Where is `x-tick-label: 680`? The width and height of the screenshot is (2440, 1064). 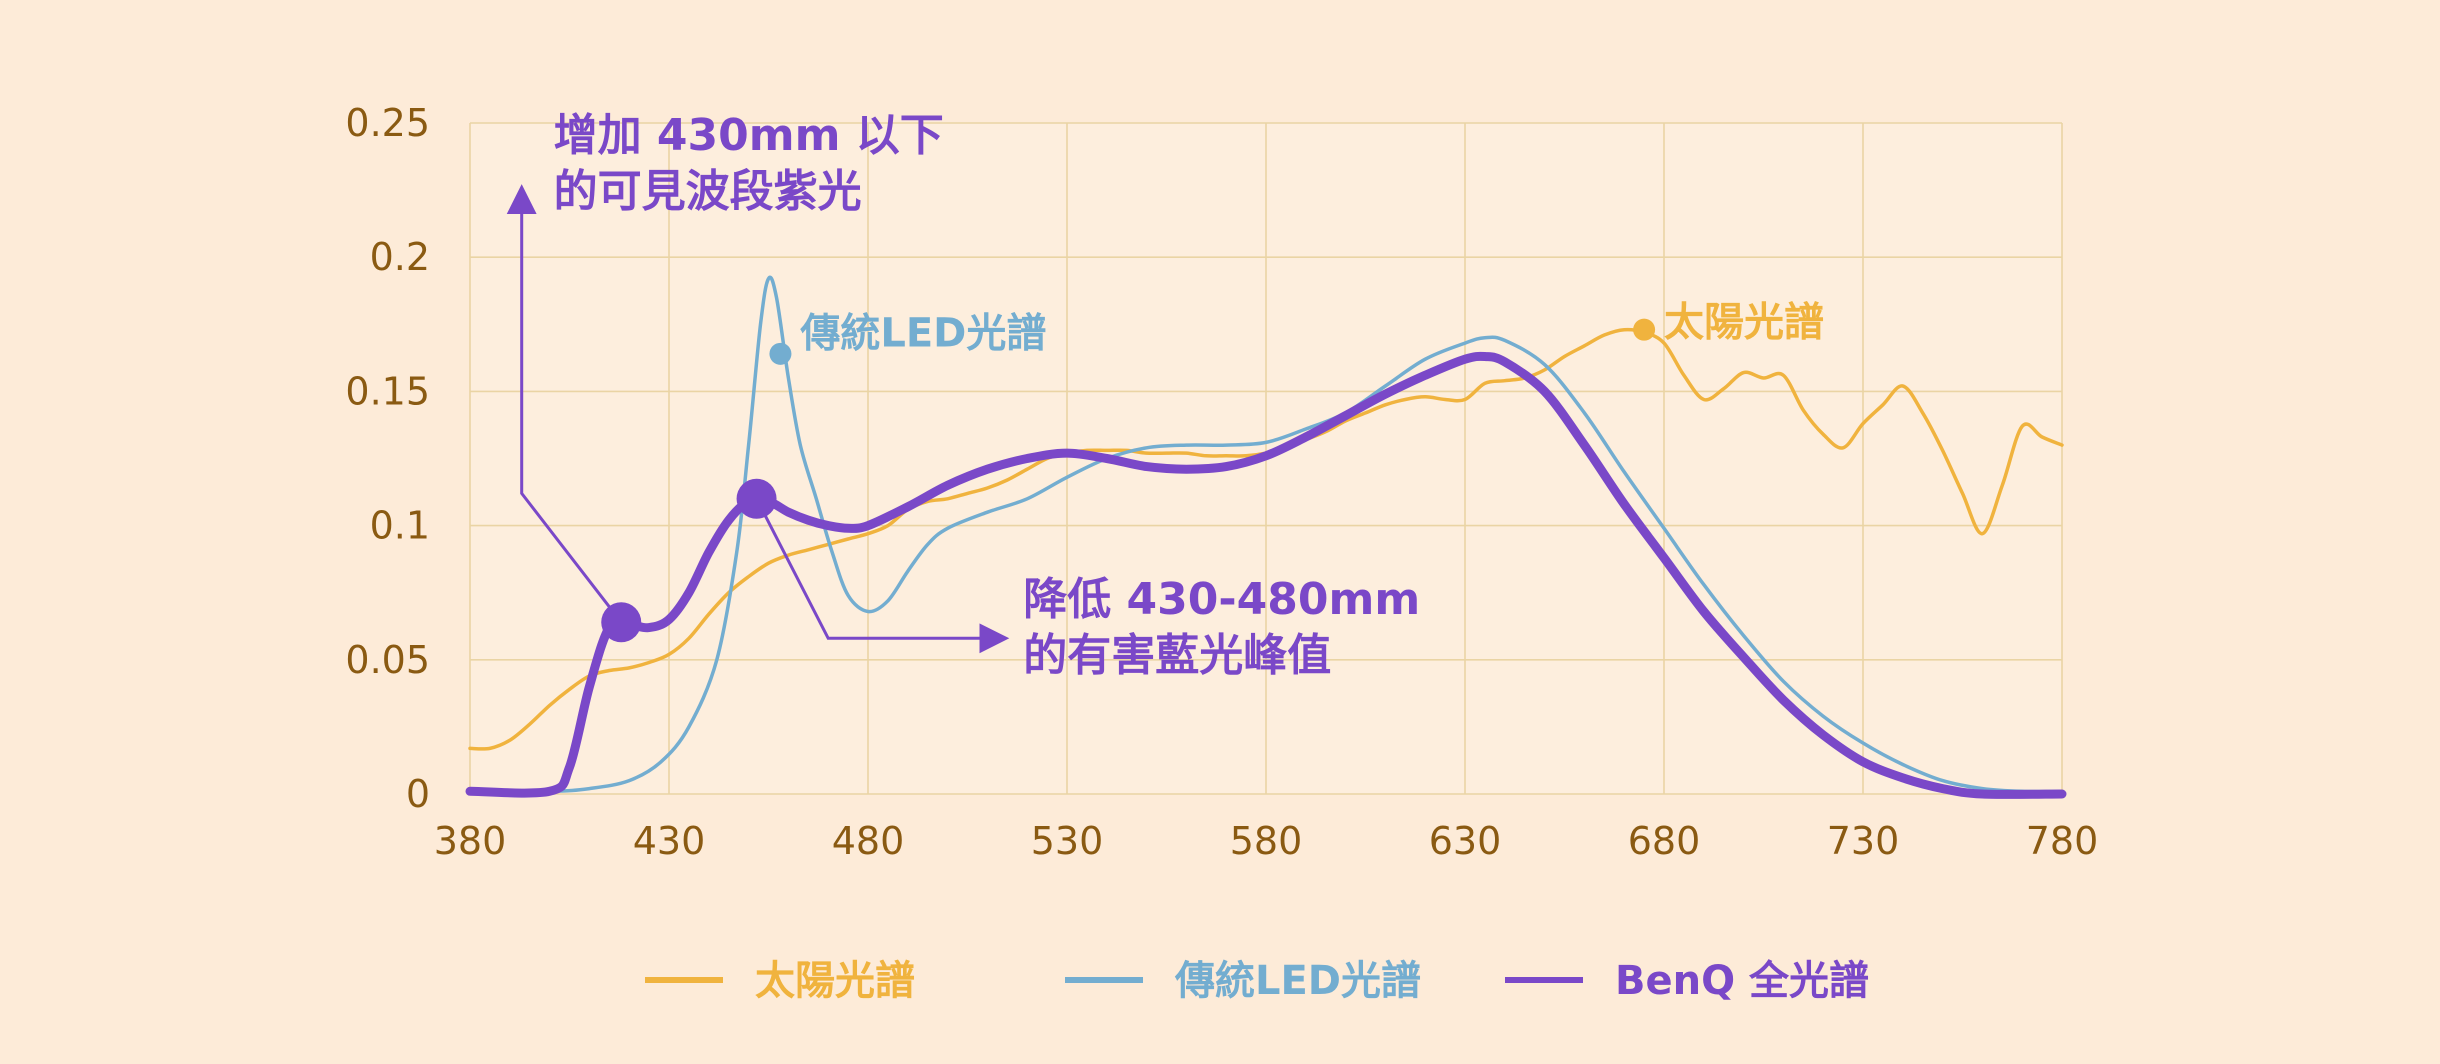
x-tick-label: 680 is located at coordinates (1664, 841).